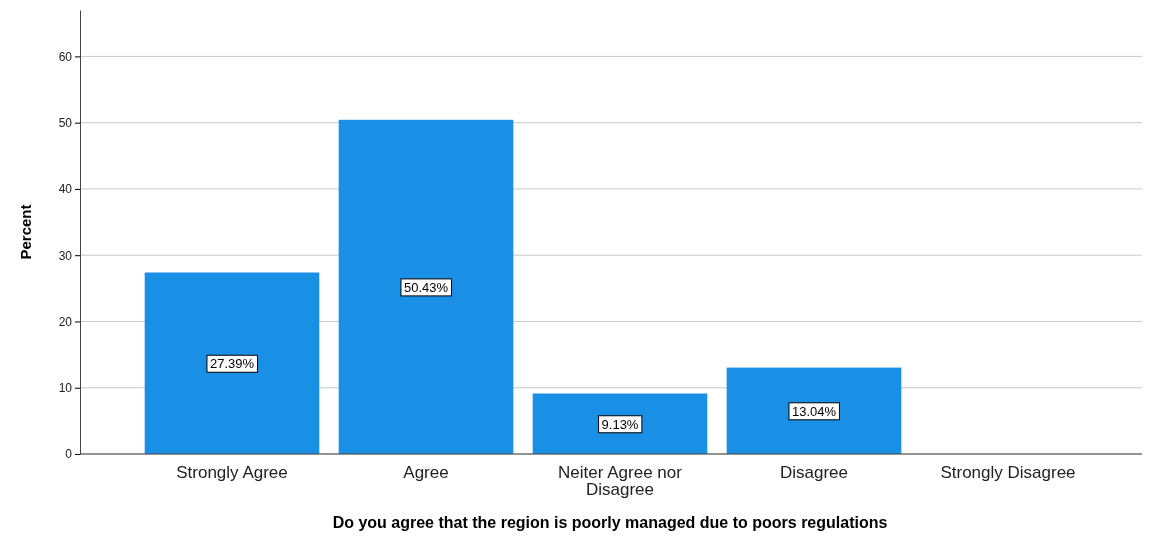 The image size is (1156, 543). I want to click on y-tick-label: 40, so click(65, 189).